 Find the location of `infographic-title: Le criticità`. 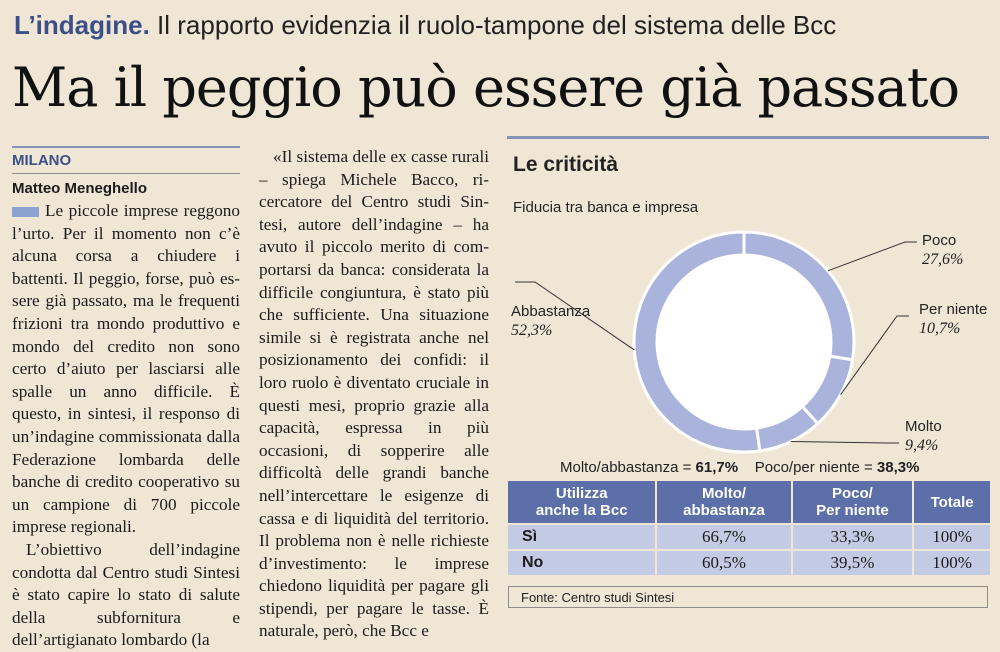

infographic-title: Le criticità is located at coordinates (566, 164).